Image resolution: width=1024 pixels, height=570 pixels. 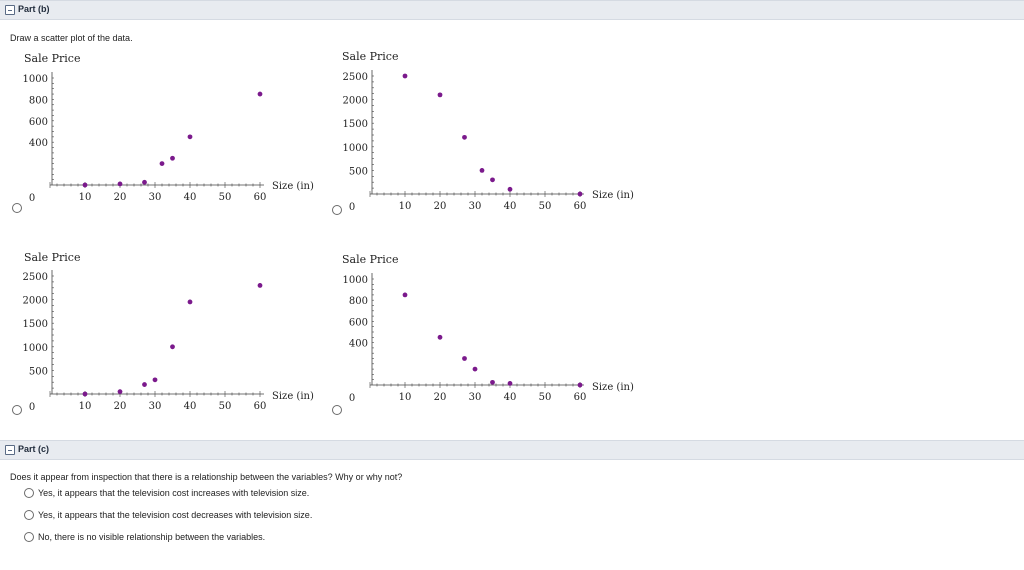 What do you see at coordinates (512, 10) in the screenshot?
I see `part-b-header: Part (b)` at bounding box center [512, 10].